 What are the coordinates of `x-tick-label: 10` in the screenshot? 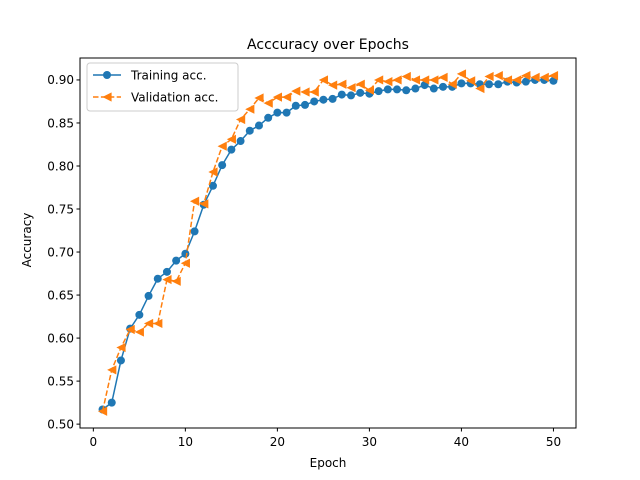 It's located at (185, 442).